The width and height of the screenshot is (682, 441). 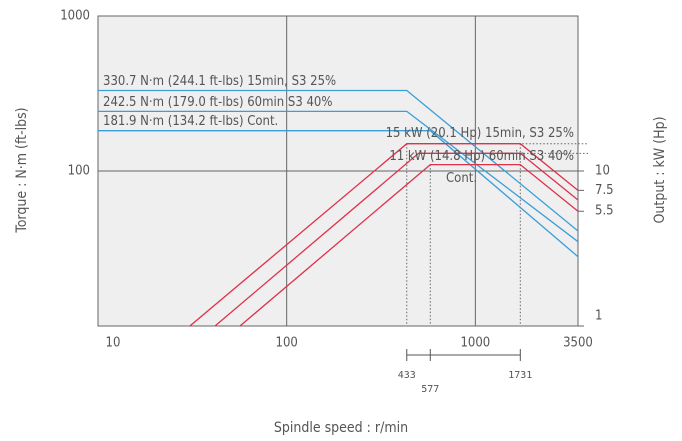 I want to click on x-axis-label: Spindle speed : r/min, so click(x=341, y=428).